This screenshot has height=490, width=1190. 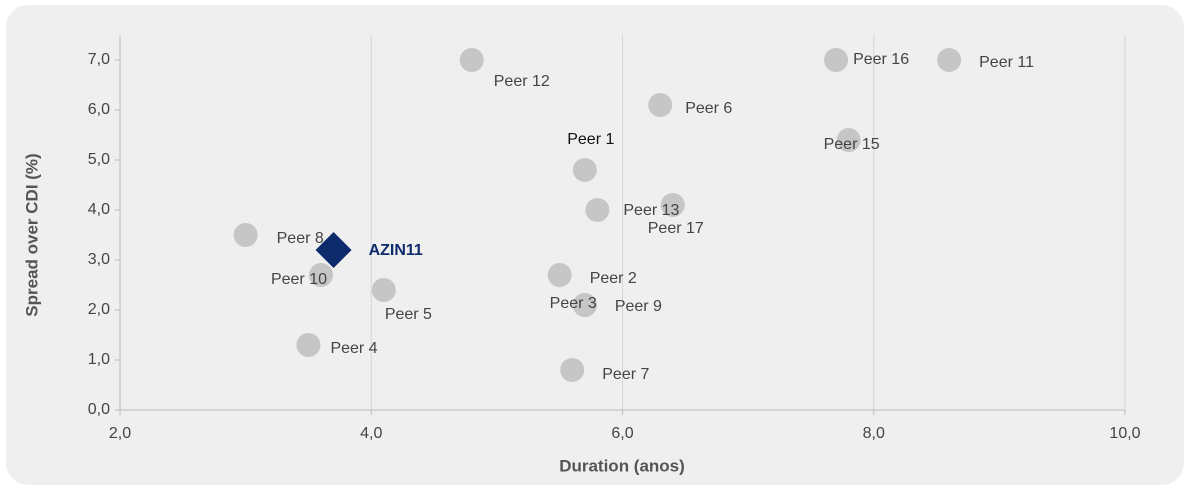 What do you see at coordinates (651, 210) in the screenshot?
I see `point-label: Peer 13` at bounding box center [651, 210].